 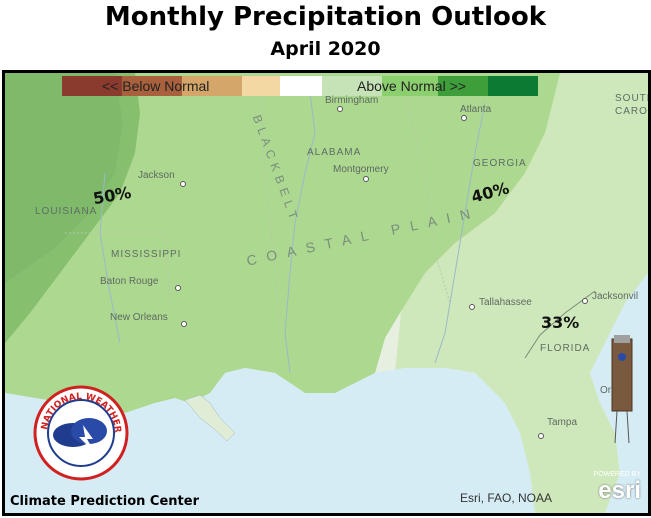 I want to click on label-baton-rouge: Baton Rouge, so click(x=129, y=281).